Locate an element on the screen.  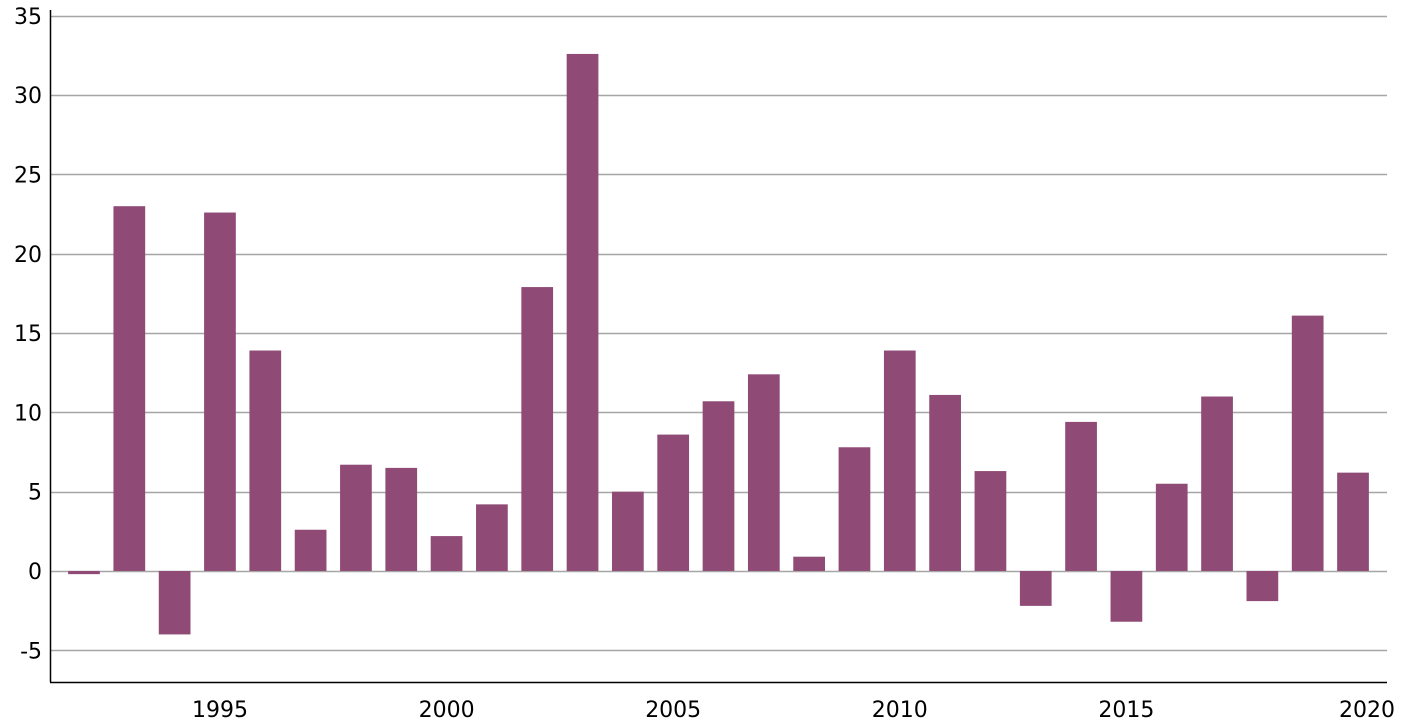
y-tick-labels: -5 0 5 10 15 20 25 30 35 is located at coordinates (28, 334).